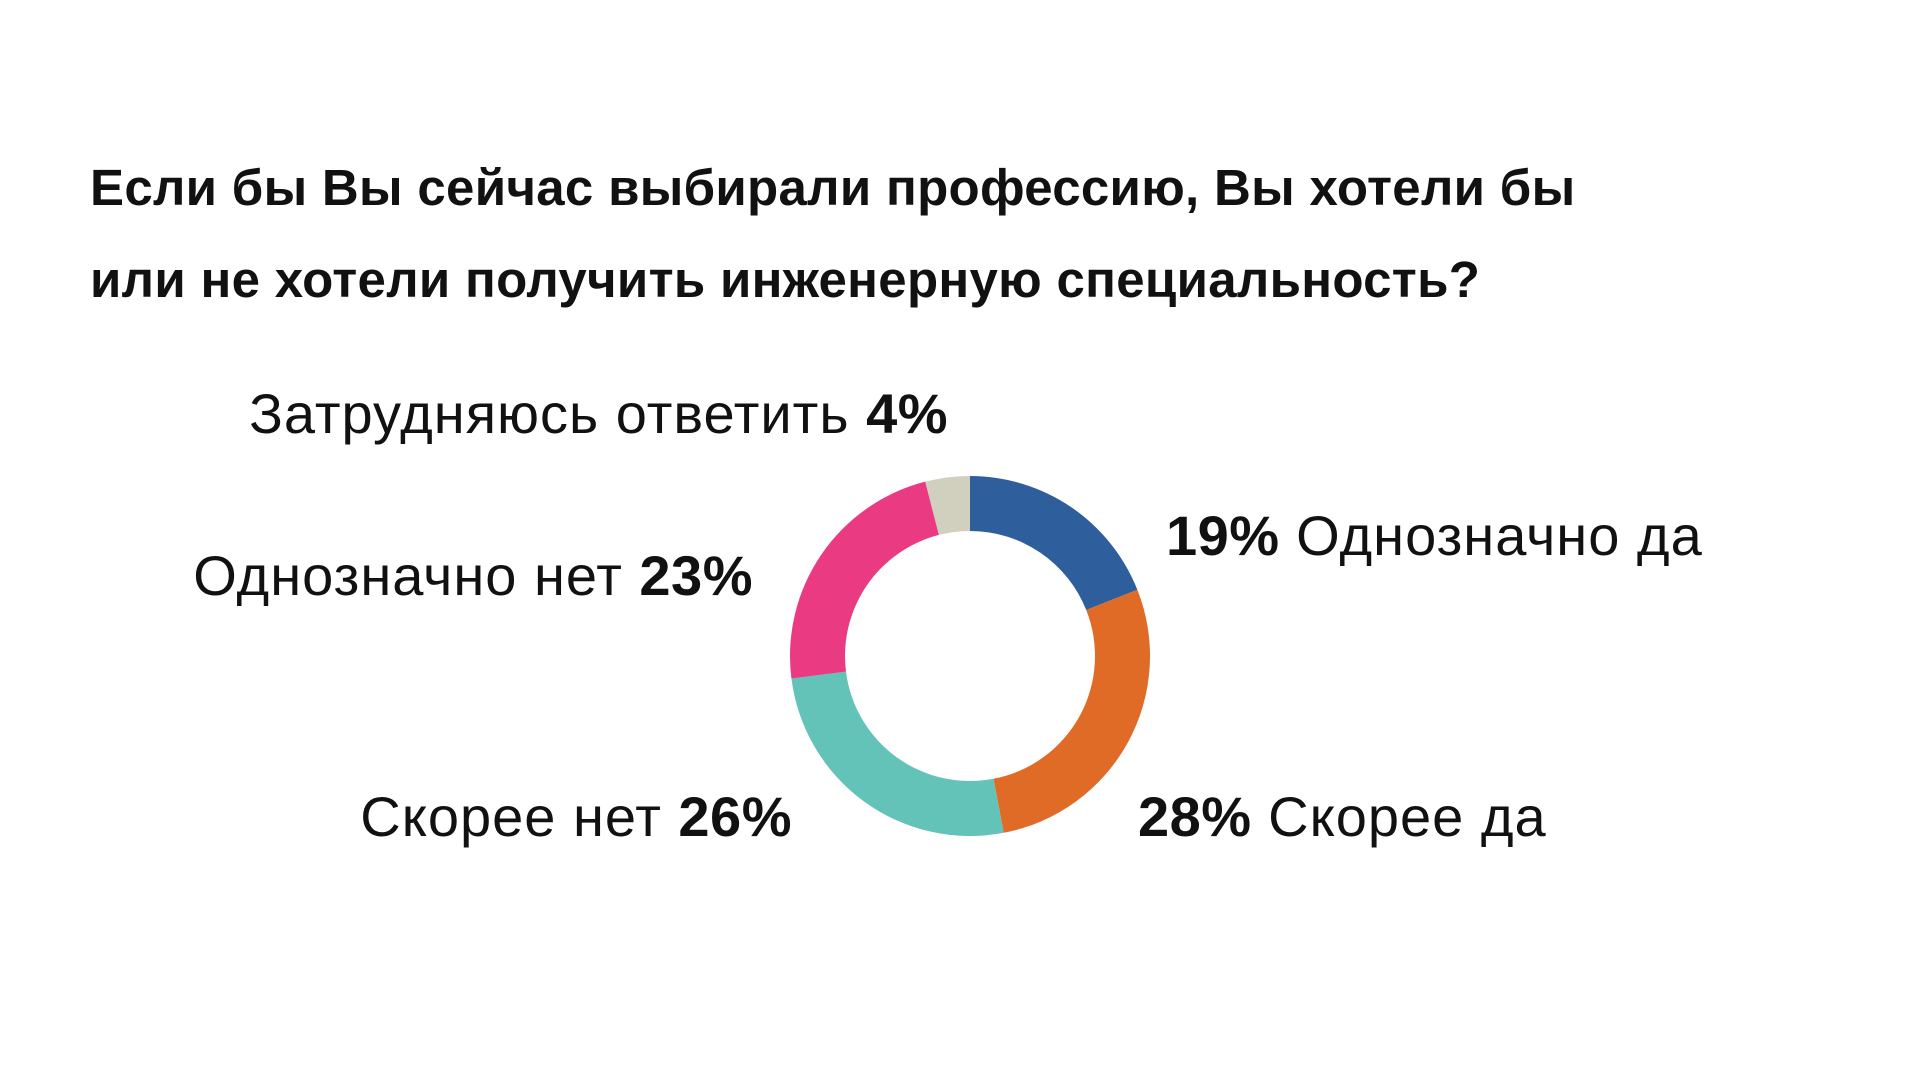 The height and width of the screenshot is (1080, 1920). What do you see at coordinates (1491, 535) in the screenshot?
I see `slice-category-1: Однозначно да` at bounding box center [1491, 535].